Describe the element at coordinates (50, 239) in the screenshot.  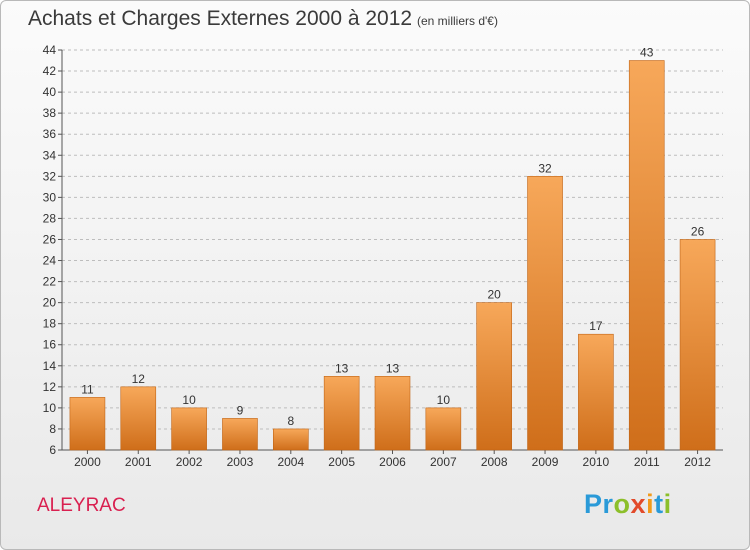
I see `y-tick-label: 26` at that location.